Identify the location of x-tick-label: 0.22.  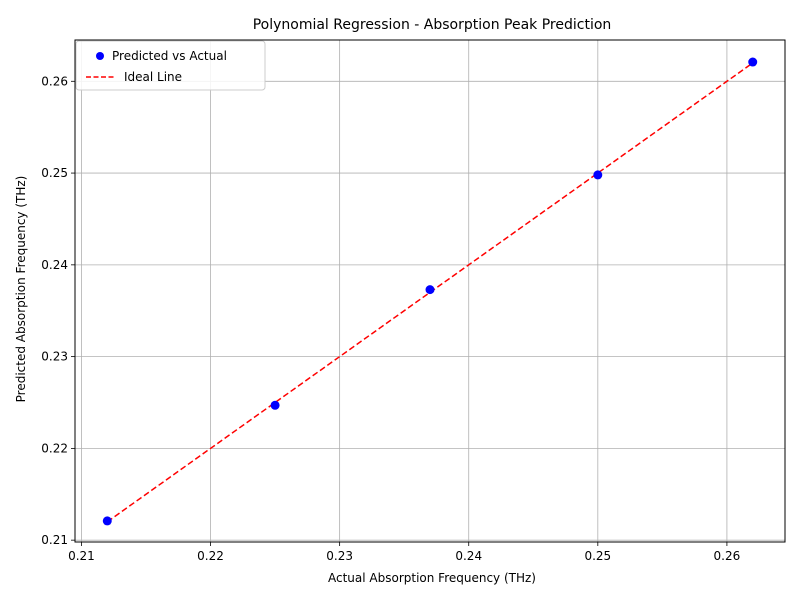
(210, 556).